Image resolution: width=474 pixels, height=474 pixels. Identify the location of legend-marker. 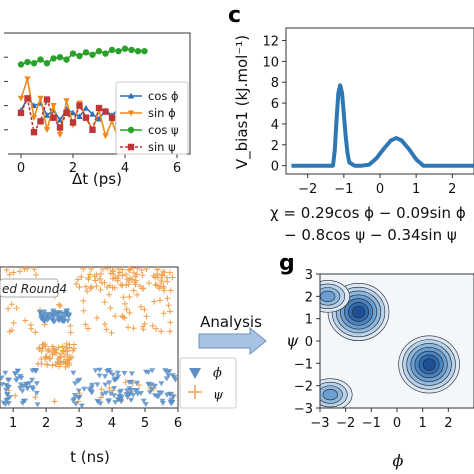
(131, 95).